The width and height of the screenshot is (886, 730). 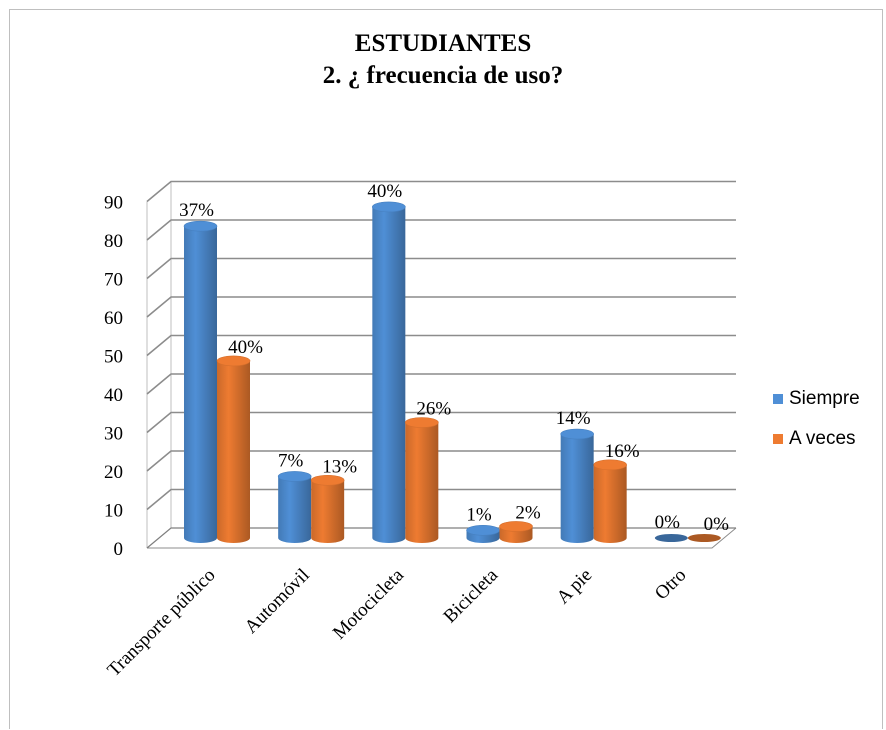 What do you see at coordinates (822, 438) in the screenshot?
I see `legend-label-a-veces: A veces` at bounding box center [822, 438].